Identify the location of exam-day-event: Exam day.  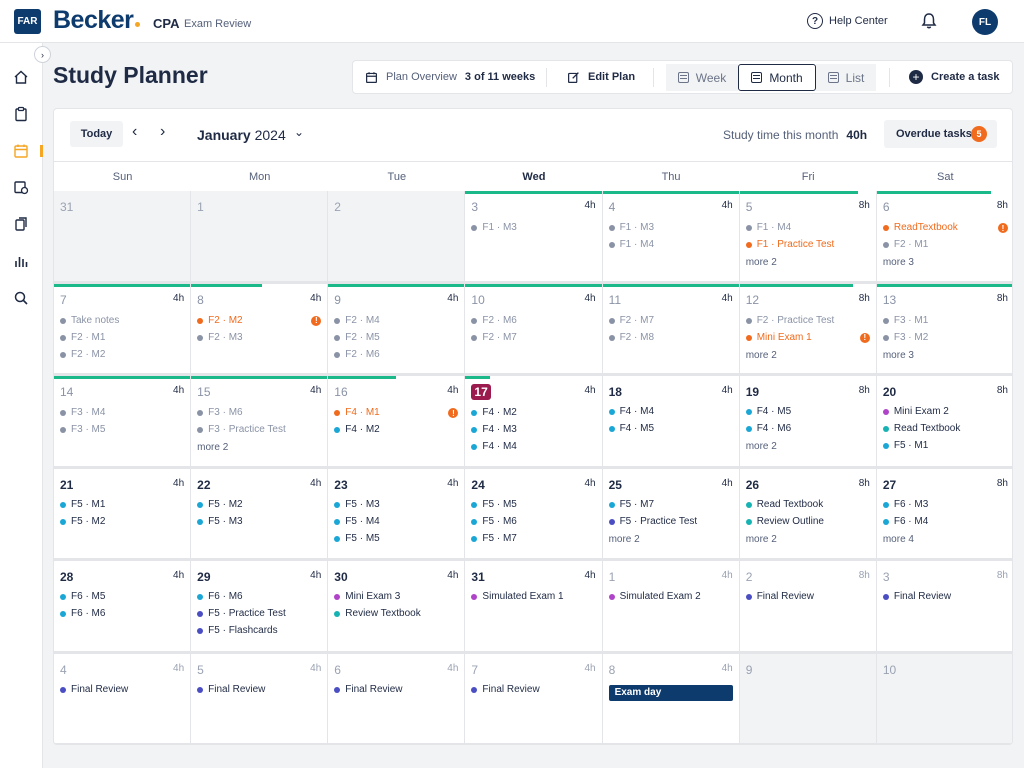
(670, 692).